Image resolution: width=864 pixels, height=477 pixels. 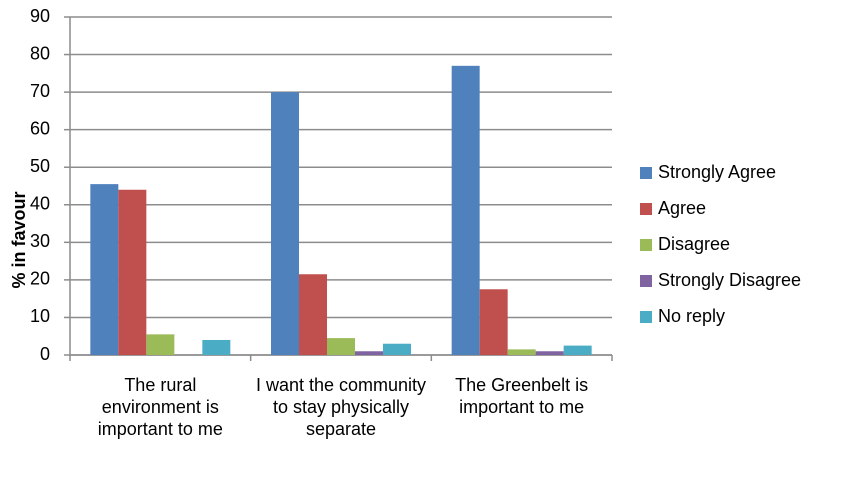 What do you see at coordinates (729, 280) in the screenshot?
I see `legend-label: Strongly Disagree` at bounding box center [729, 280].